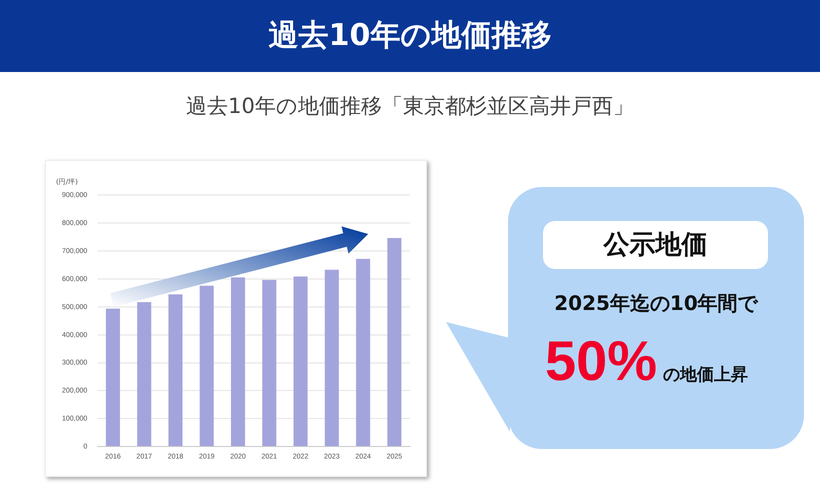 The image size is (820, 486). What do you see at coordinates (410, 106) in the screenshot?
I see `chart-subtitle: 過去10年の地価推移「東京都杉並区高井戸西」` at bounding box center [410, 106].